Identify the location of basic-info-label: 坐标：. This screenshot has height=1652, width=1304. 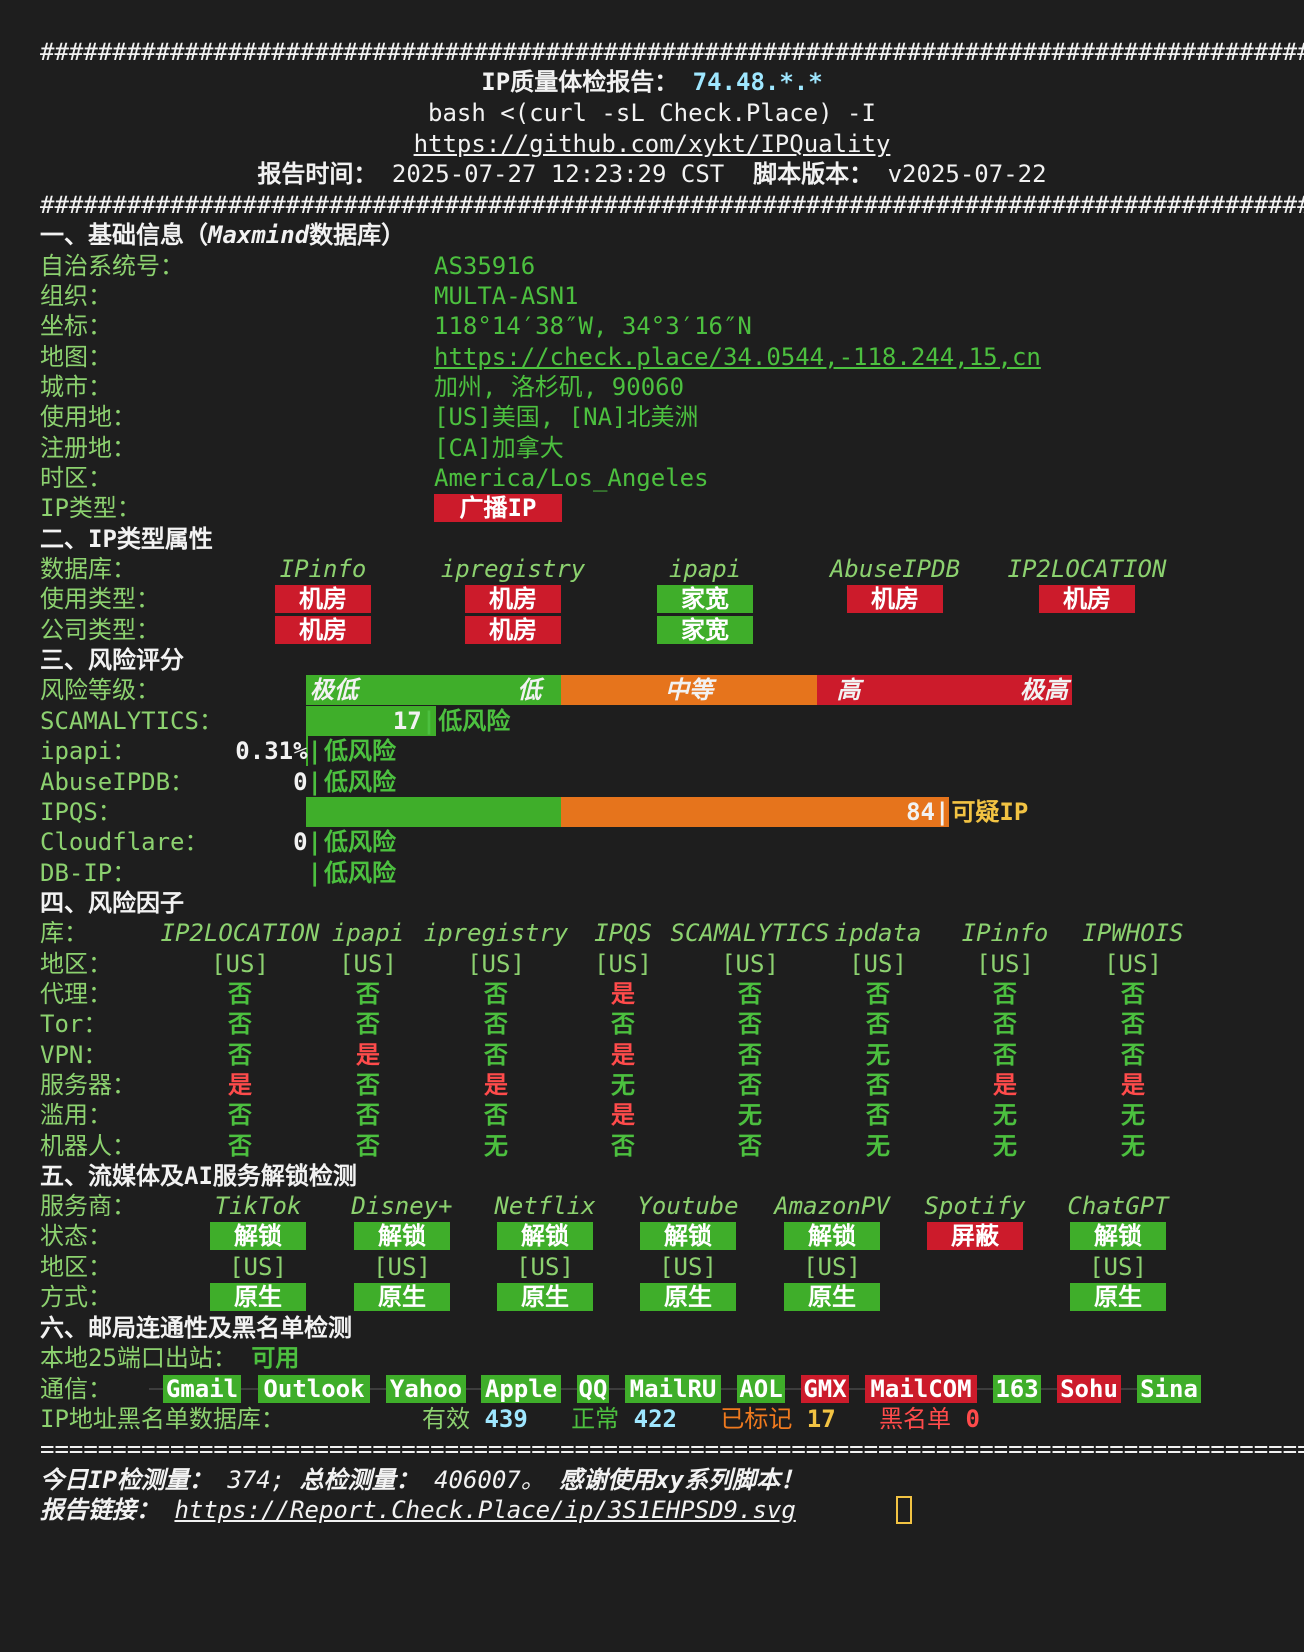
(76, 326).